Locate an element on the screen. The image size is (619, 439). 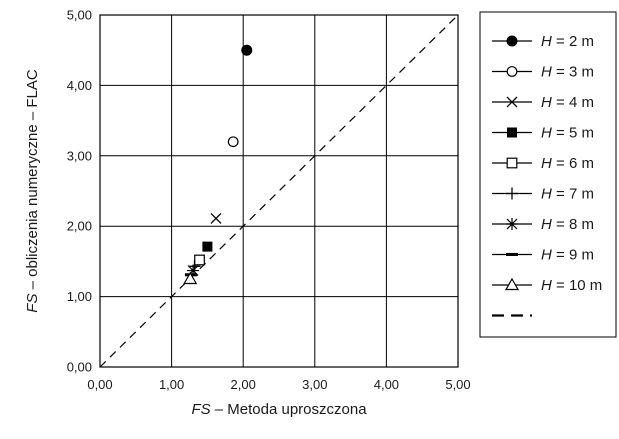
data-point-open-square is located at coordinates (199, 260).